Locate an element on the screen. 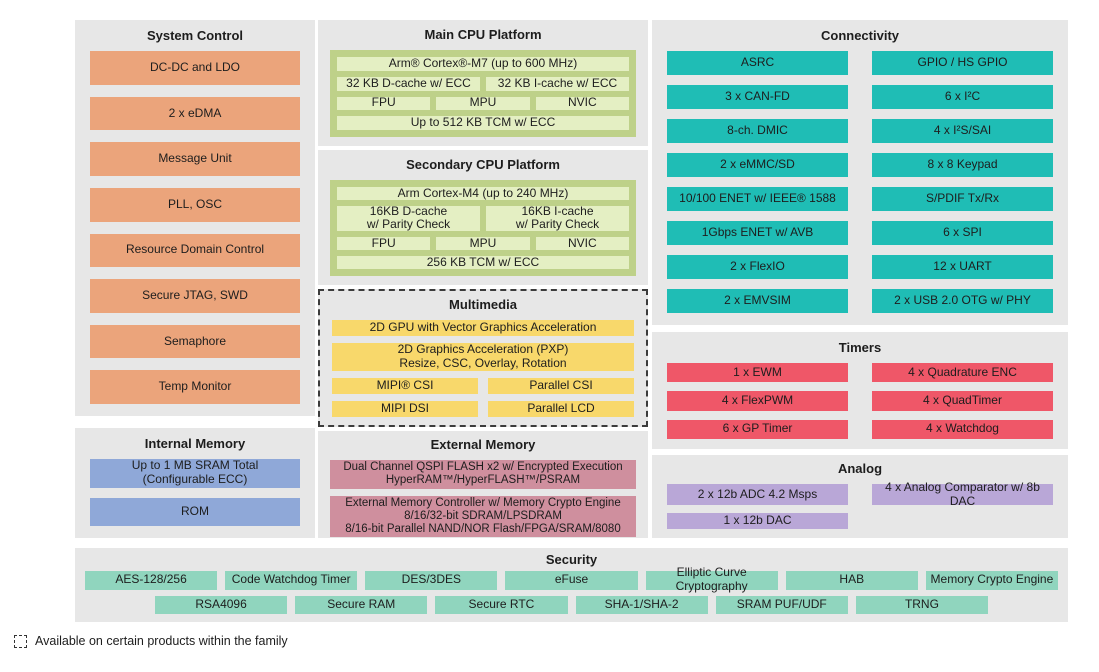 The width and height of the screenshot is (1099, 672). section-title: Analog is located at coordinates (860, 468).